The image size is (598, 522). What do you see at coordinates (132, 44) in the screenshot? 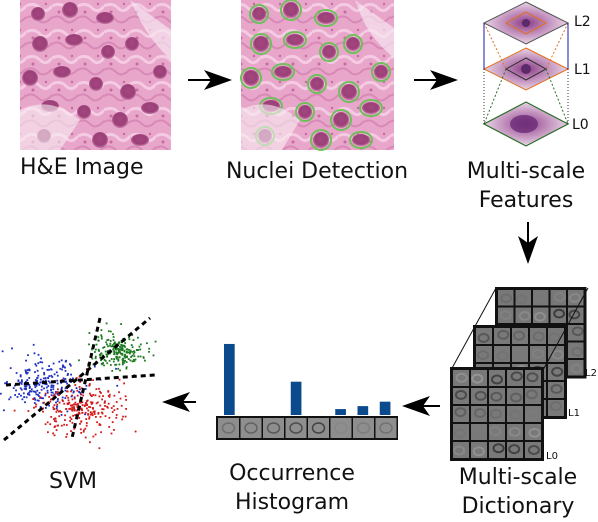
I see `nucleus-he` at bounding box center [132, 44].